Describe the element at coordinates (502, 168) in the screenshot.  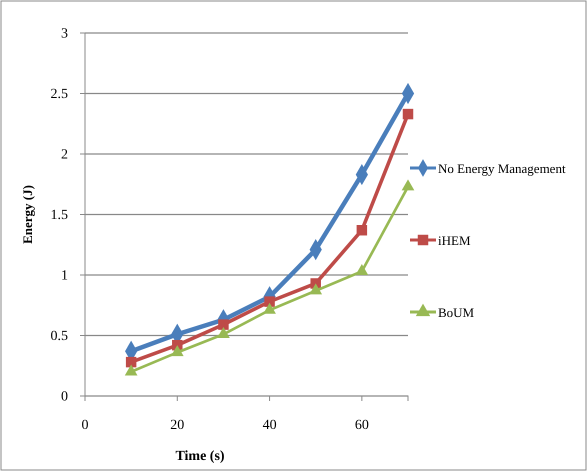
I see `legend-label: No Energy Management` at that location.